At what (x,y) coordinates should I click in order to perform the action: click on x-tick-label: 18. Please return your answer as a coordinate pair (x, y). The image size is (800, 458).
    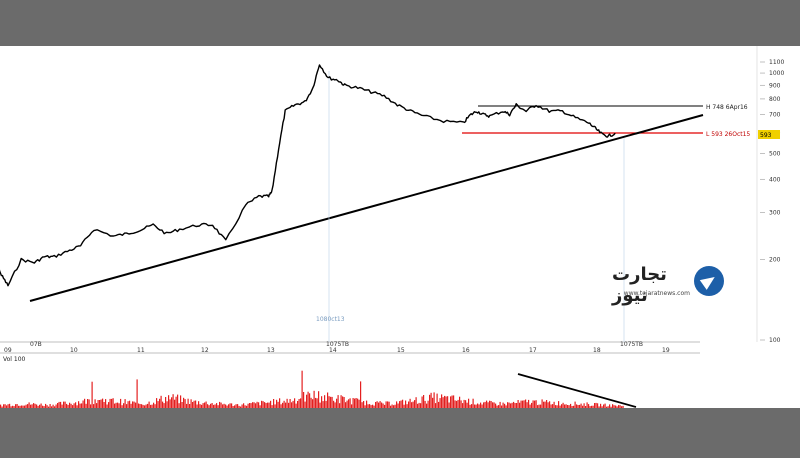
    Looking at the image, I should click on (597, 350).